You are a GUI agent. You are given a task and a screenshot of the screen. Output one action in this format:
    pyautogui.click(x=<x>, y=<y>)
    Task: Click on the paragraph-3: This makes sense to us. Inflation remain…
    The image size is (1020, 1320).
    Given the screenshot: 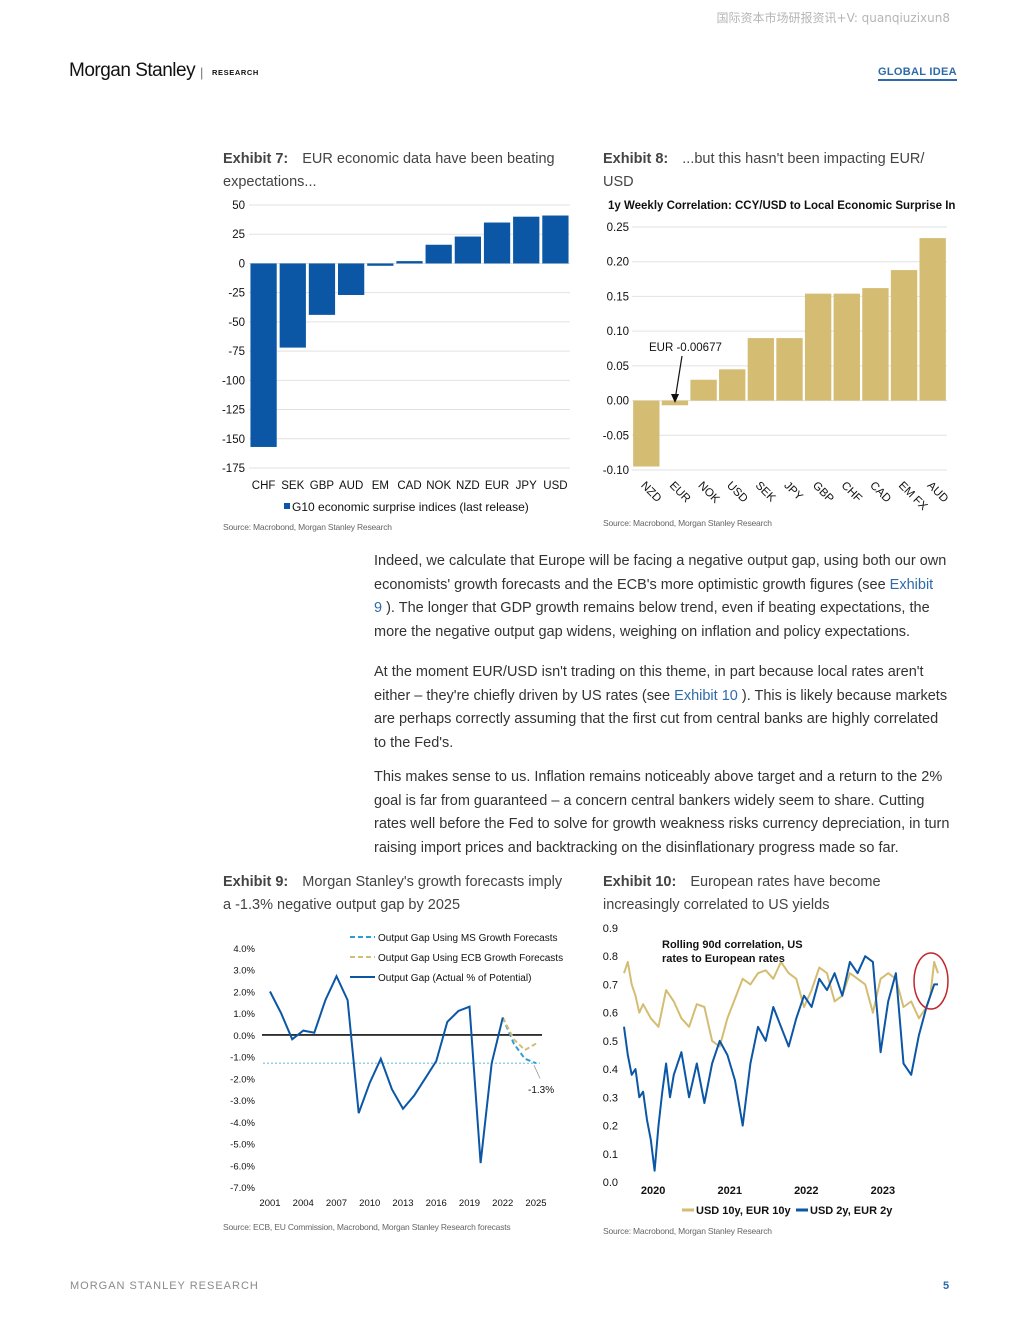 What is the action you would take?
    pyautogui.click(x=664, y=813)
    